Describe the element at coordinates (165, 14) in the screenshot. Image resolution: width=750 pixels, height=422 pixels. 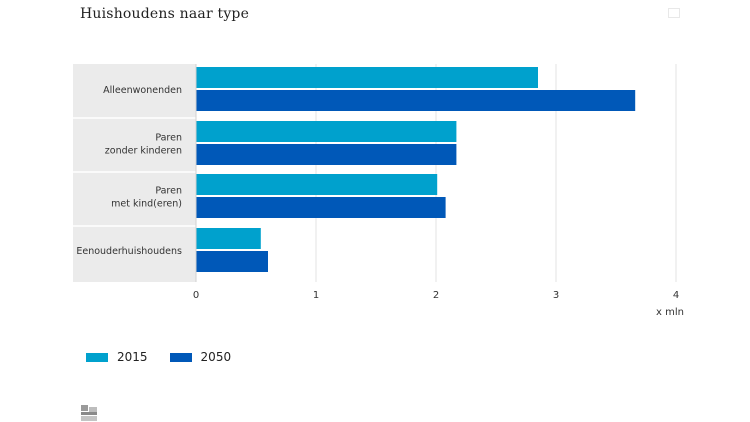
I see `chart-title: Huishoudens naar type` at that location.